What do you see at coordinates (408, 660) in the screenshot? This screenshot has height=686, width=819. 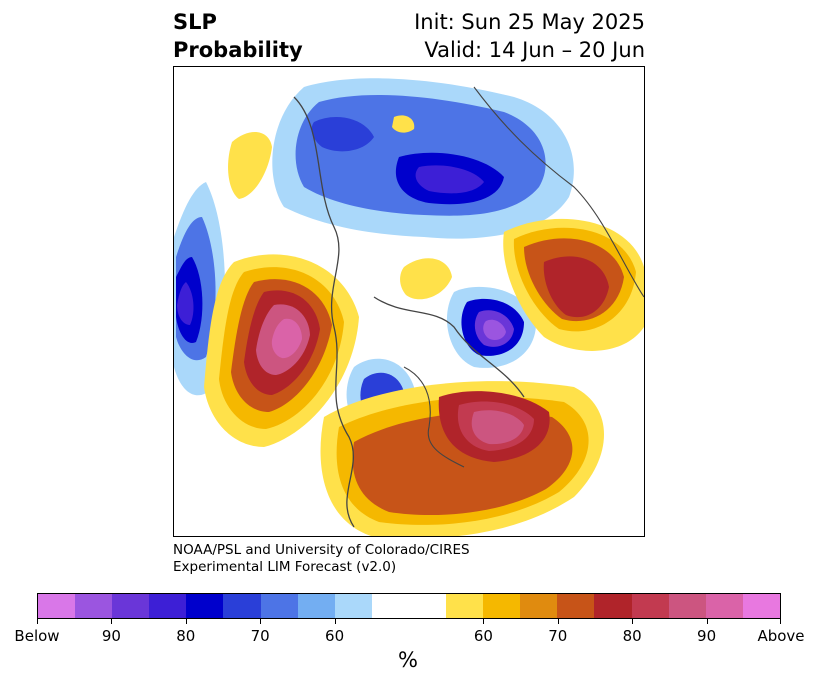 I see `colorbar-unit: %` at bounding box center [408, 660].